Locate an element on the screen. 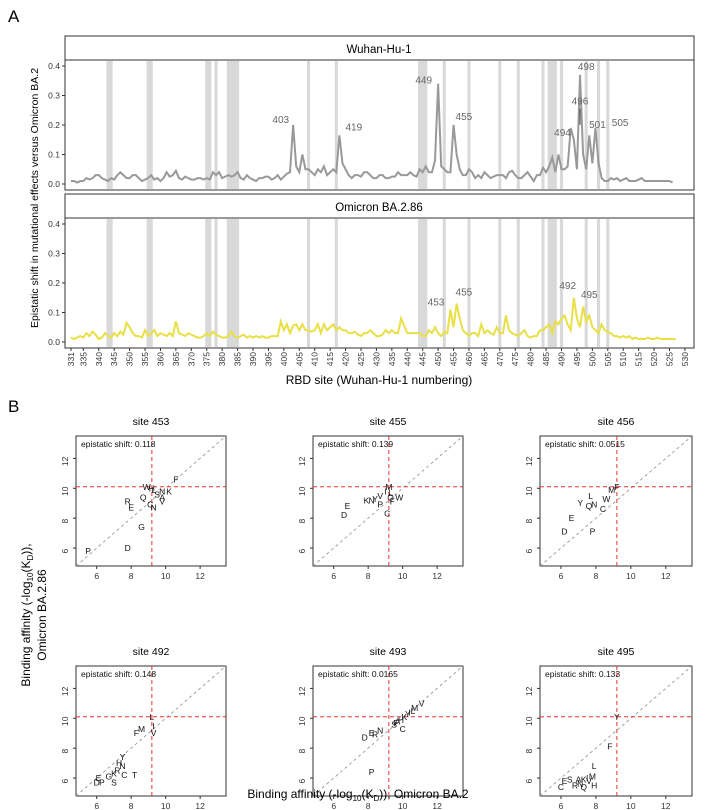 This screenshot has height=810, width=716. y-tick-label: 0.4 is located at coordinates (54, 66).